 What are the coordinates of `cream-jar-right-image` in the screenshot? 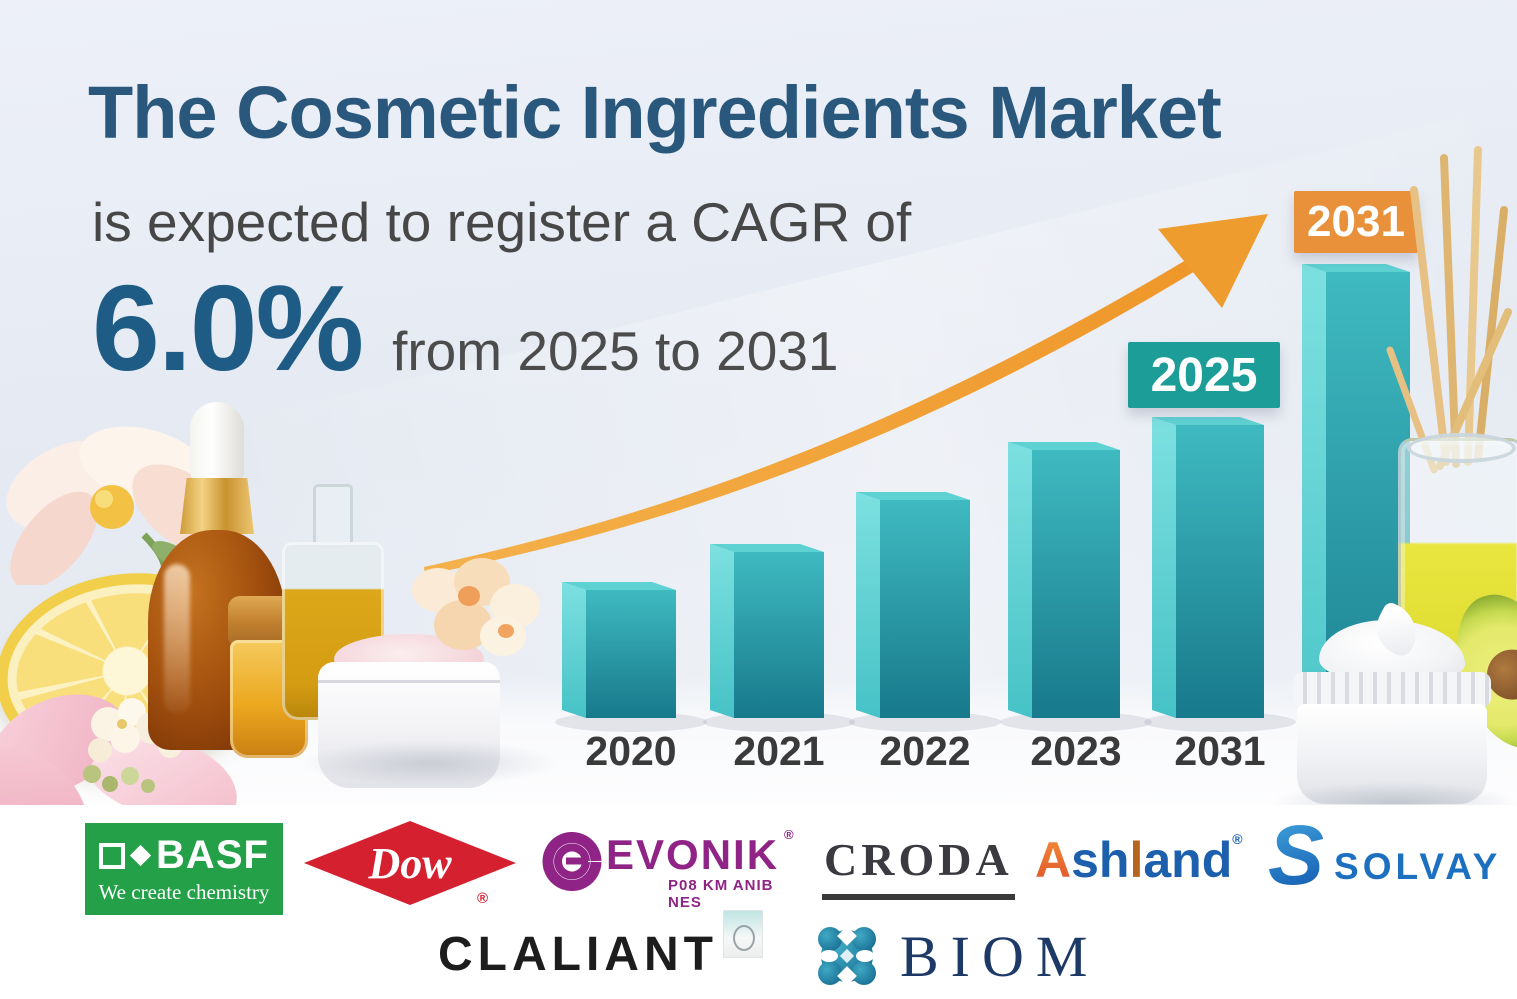 It's located at (1392, 712).